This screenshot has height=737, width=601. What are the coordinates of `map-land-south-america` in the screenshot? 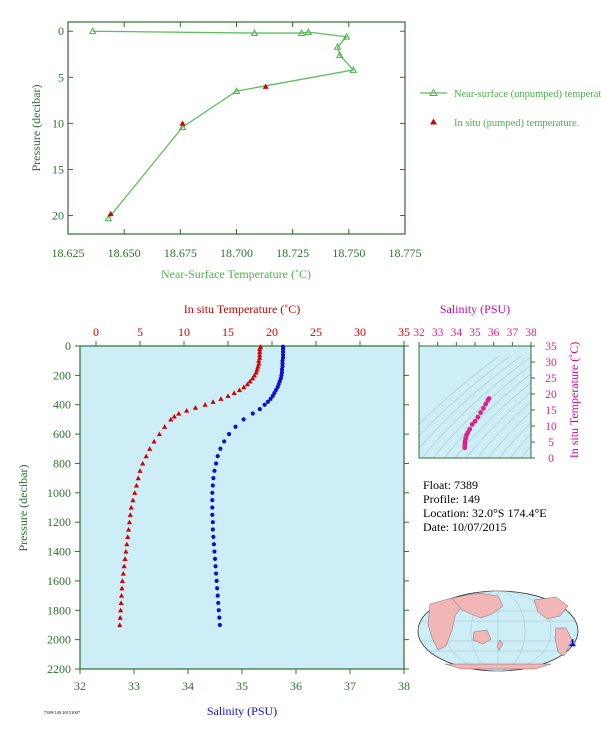 It's located at (563, 642).